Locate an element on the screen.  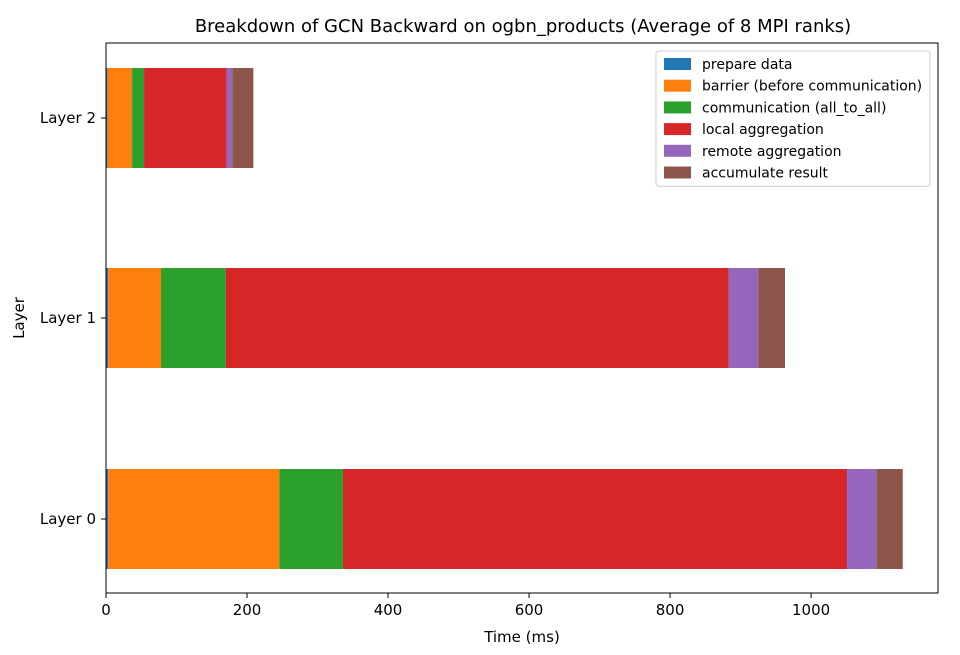
y-axis-ticks: Layer 0 Layer 1 Layer 2 is located at coordinates (73, 318).